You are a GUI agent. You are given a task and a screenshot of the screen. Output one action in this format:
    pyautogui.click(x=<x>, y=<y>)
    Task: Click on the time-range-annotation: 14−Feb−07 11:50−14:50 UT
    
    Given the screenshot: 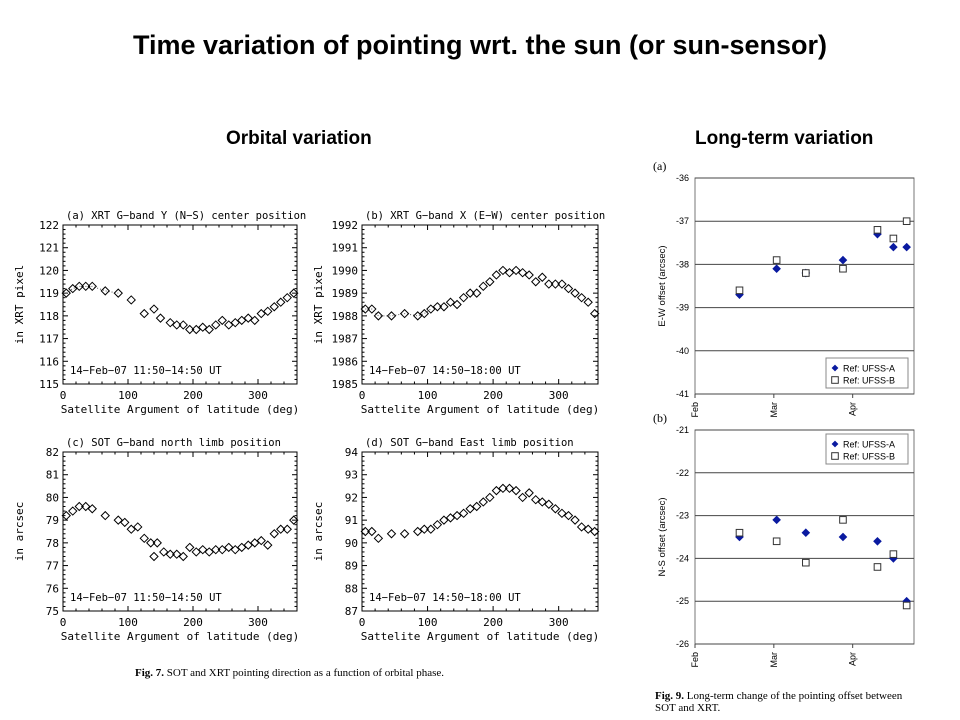 What is the action you would take?
    pyautogui.click(x=146, y=598)
    